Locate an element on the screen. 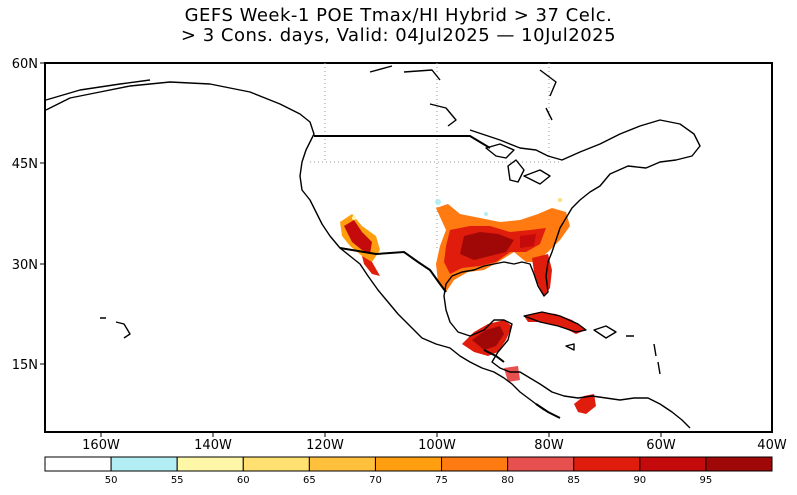  lon-label-60w: 60W is located at coordinates (661, 445).